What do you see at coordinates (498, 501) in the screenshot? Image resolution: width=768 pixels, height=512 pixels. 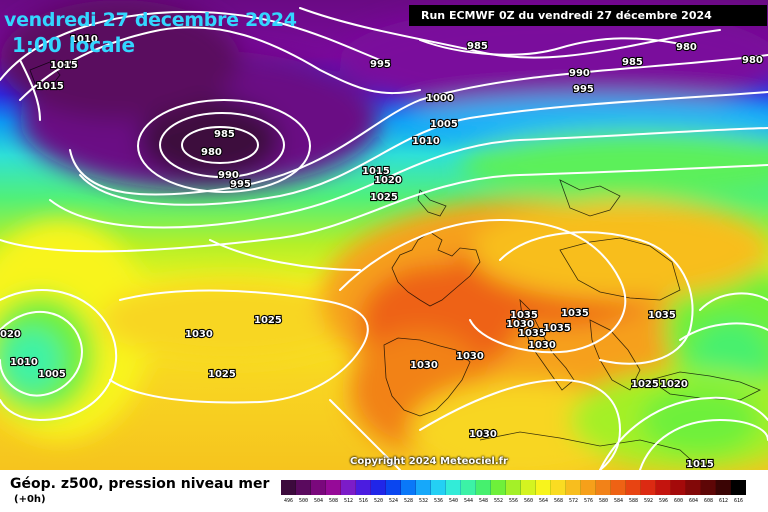 I see `scale-tick-label: 552` at bounding box center [498, 501].